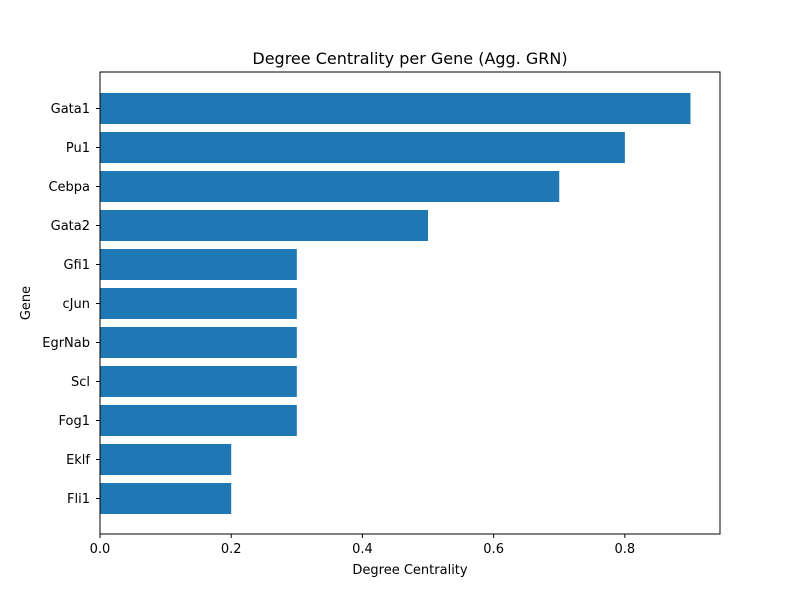  Describe the element at coordinates (76, 304) in the screenshot. I see `y-tick-label: cJun` at that location.